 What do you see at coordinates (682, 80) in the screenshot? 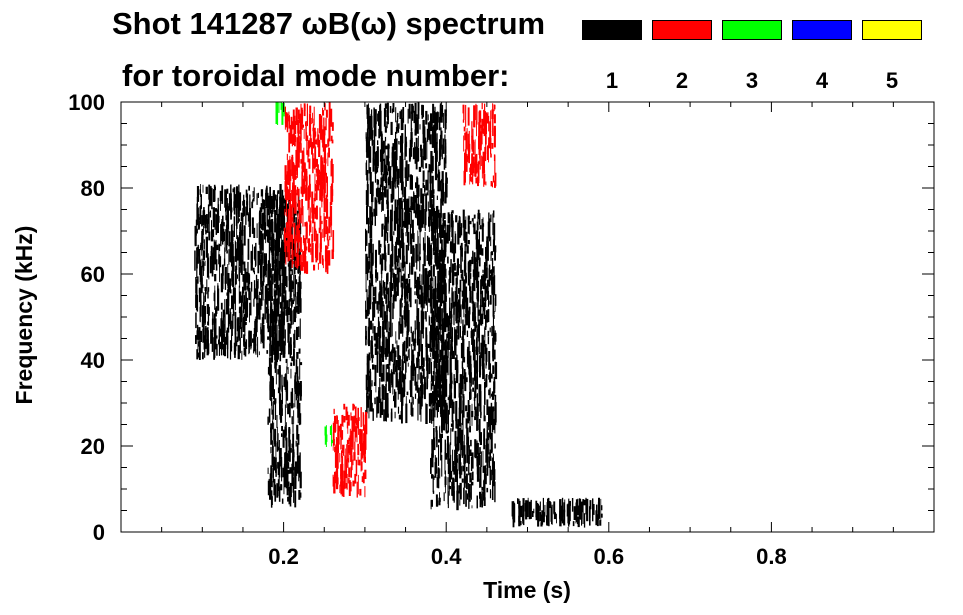
I see `legend-label-mode-2: 2` at bounding box center [682, 80].